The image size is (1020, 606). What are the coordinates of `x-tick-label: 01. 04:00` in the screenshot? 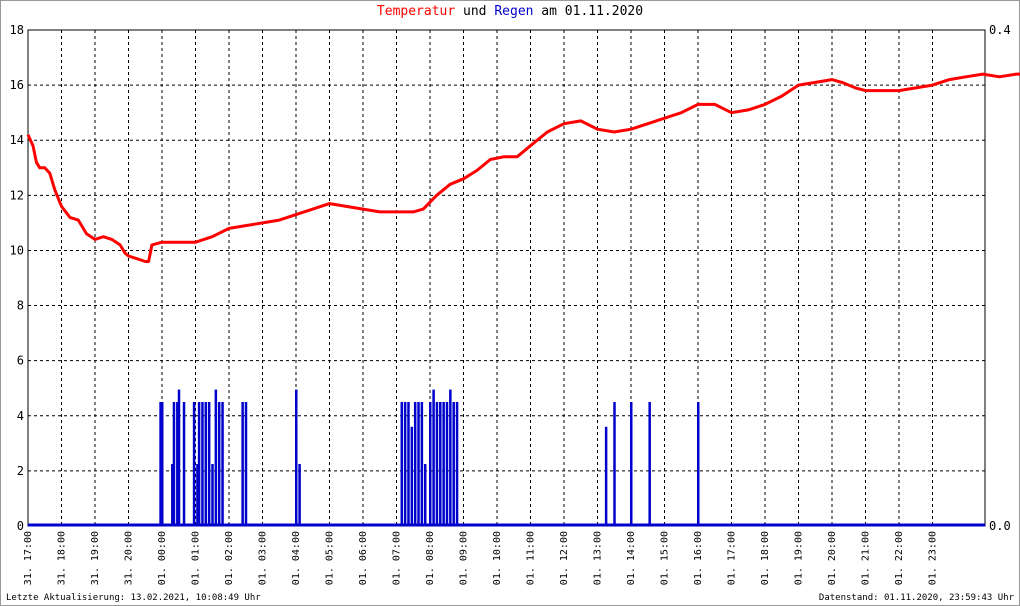 It's located at (296, 558).